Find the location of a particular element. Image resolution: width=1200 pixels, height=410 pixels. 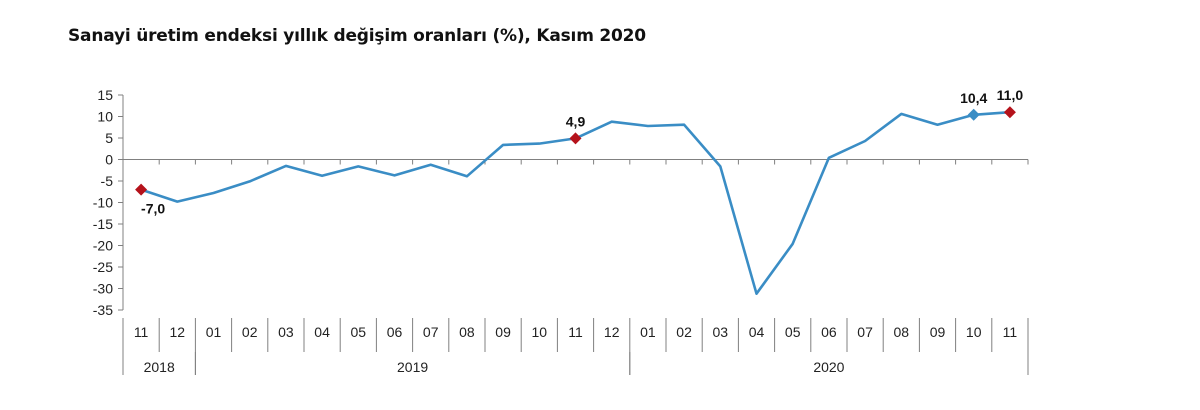

y-tick-label: 0 is located at coordinates (109, 160).